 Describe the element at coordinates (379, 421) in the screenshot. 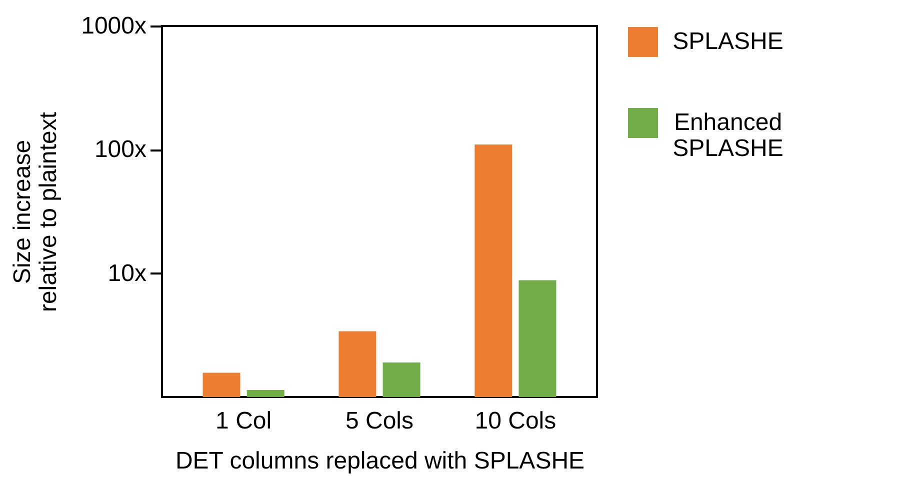

I see `x-tick-label: 5 Cols` at that location.